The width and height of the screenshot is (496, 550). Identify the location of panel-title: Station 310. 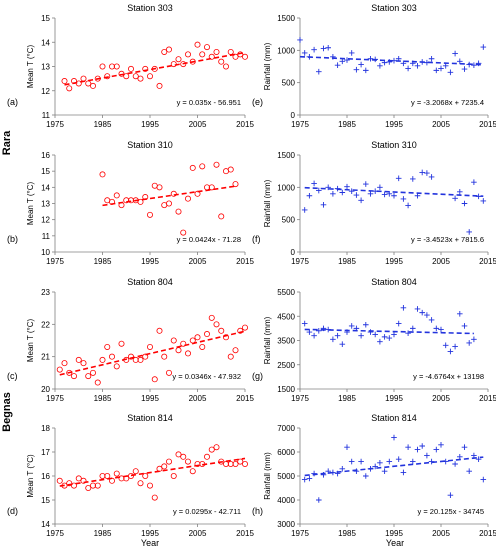
(394, 145).